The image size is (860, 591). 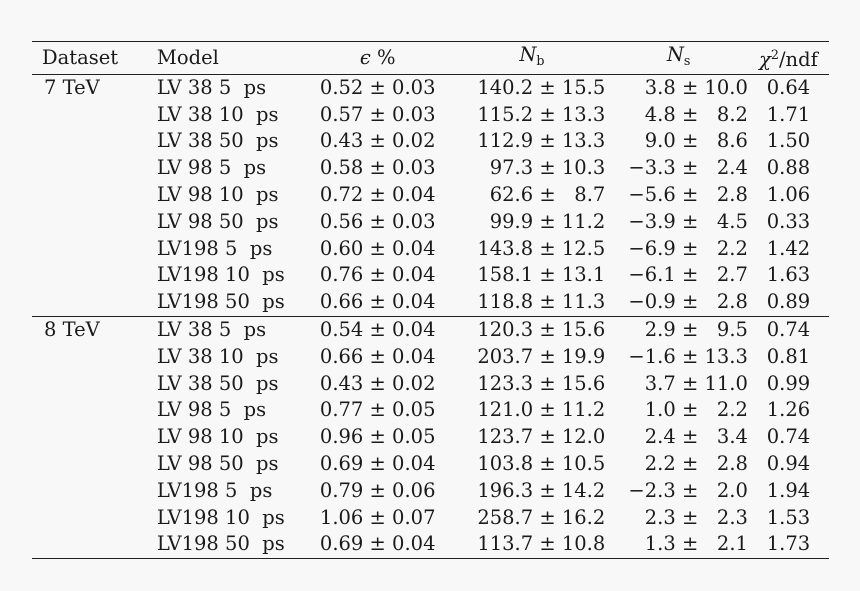 What do you see at coordinates (541, 463) in the screenshot?
I see `cell-nb: 103.8 ± 10.5` at bounding box center [541, 463].